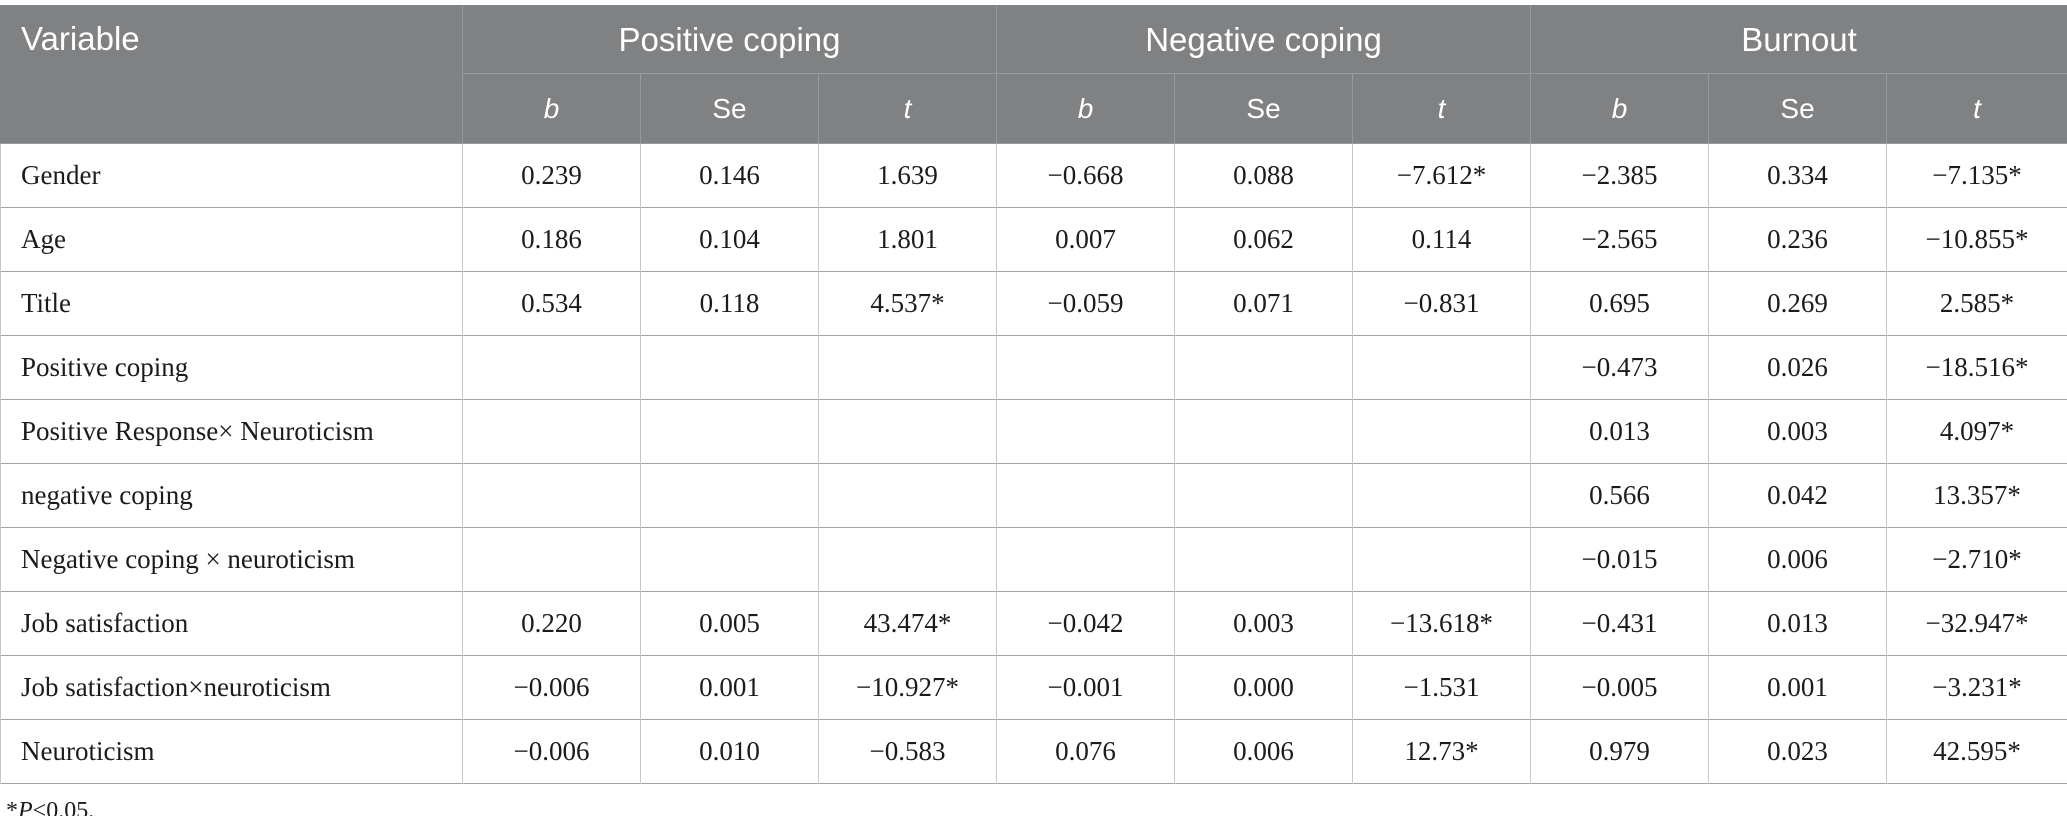 Image resolution: width=2067 pixels, height=816 pixels. What do you see at coordinates (729, 303) in the screenshot?
I see `value-cell: 0.118` at bounding box center [729, 303].